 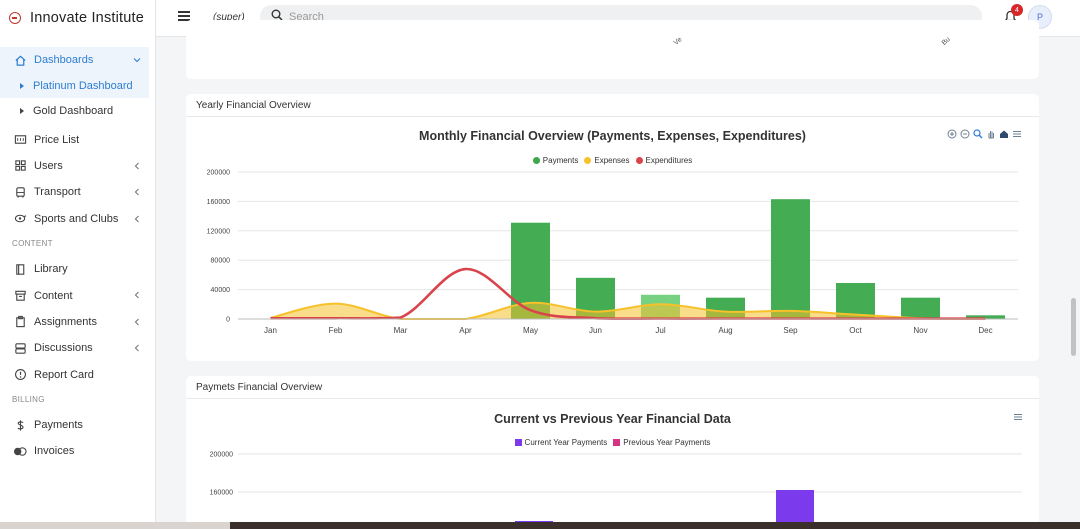 I want to click on sidebar-item-label: Gold Dashboard, so click(x=73, y=110).